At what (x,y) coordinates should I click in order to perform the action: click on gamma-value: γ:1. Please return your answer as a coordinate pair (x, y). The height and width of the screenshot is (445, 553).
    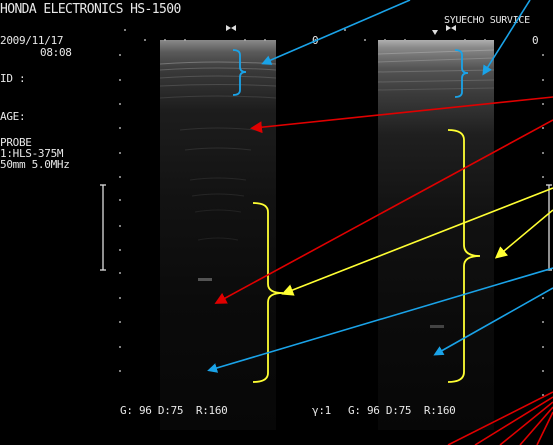
    Looking at the image, I should click on (321, 410).